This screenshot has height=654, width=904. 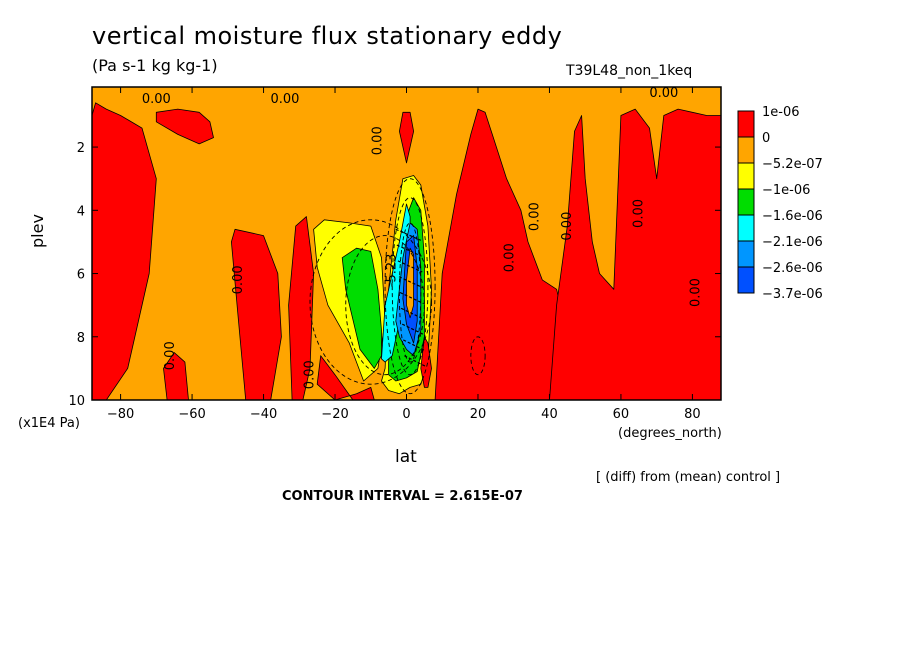 I want to click on y-tick-label: 10, so click(x=76, y=401).